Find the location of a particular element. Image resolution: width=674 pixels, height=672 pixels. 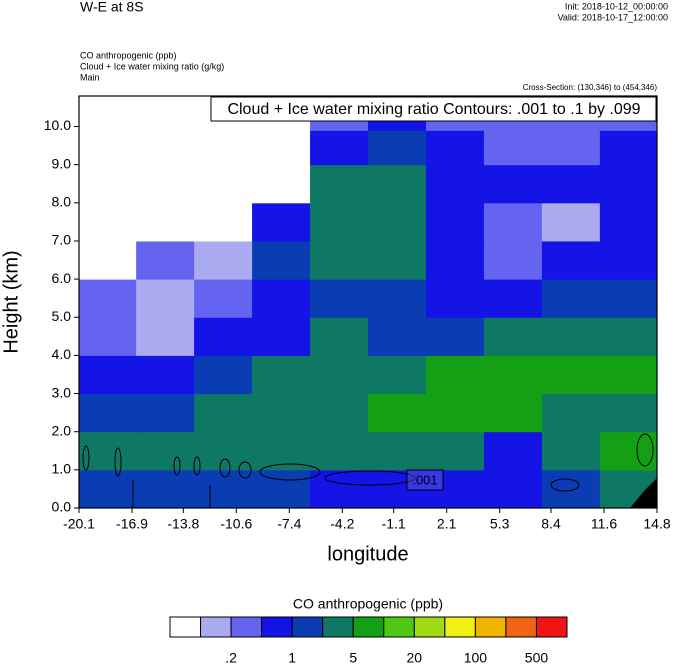

x-tick-label: 2.1 is located at coordinates (447, 524).